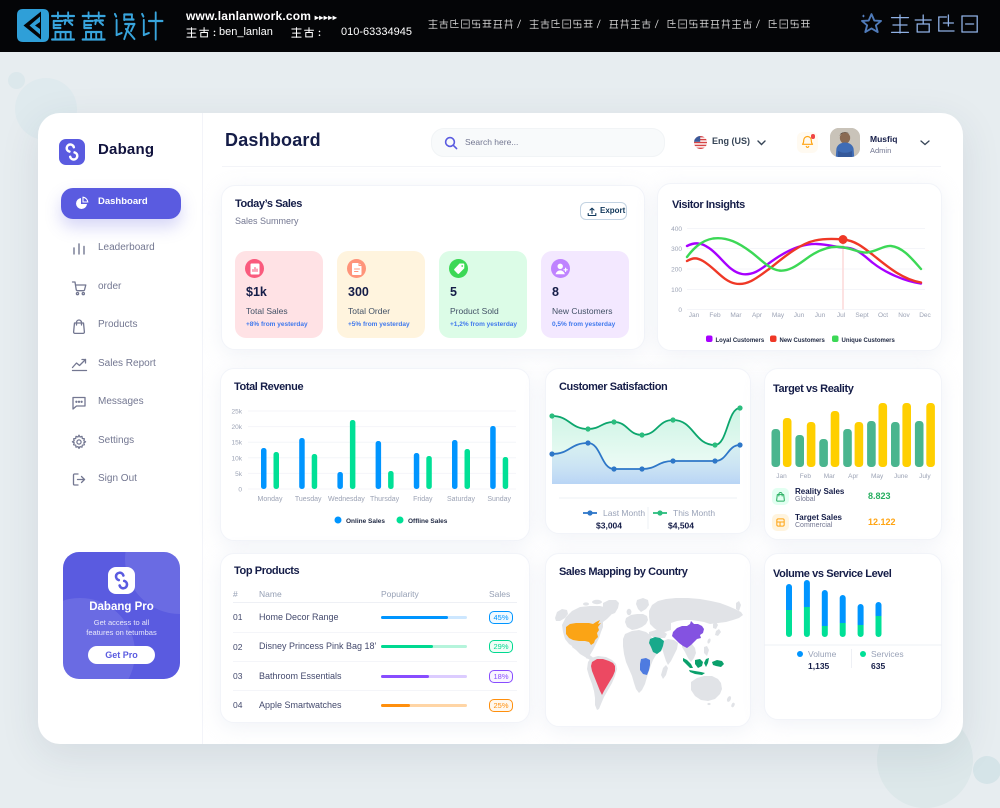  I want to click on svg-text: Nov, so click(904, 315).